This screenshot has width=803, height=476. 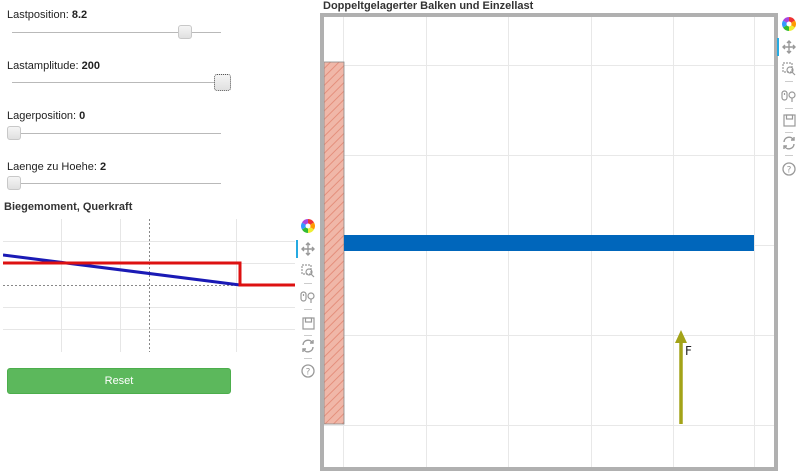 I want to click on slider-label: Lastamplitude: 200, so click(x=53, y=66).